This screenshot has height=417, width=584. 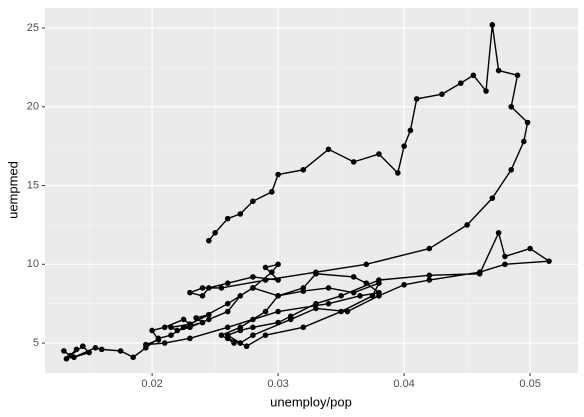 What do you see at coordinates (33, 264) in the screenshot?
I see `y-tick-label: 10` at bounding box center [33, 264].